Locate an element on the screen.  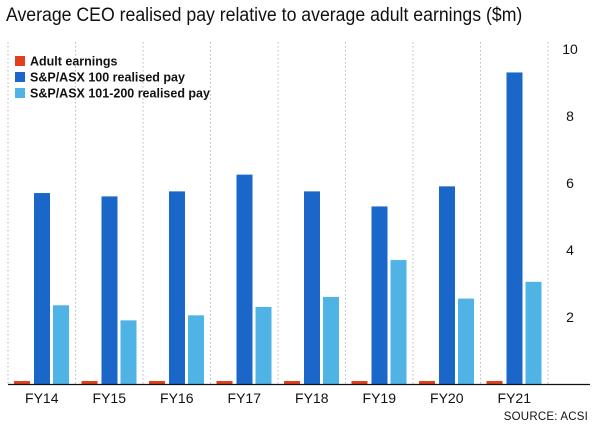
bar-s-p-asx-100-realised-pay-fy14 is located at coordinates (42, 288).